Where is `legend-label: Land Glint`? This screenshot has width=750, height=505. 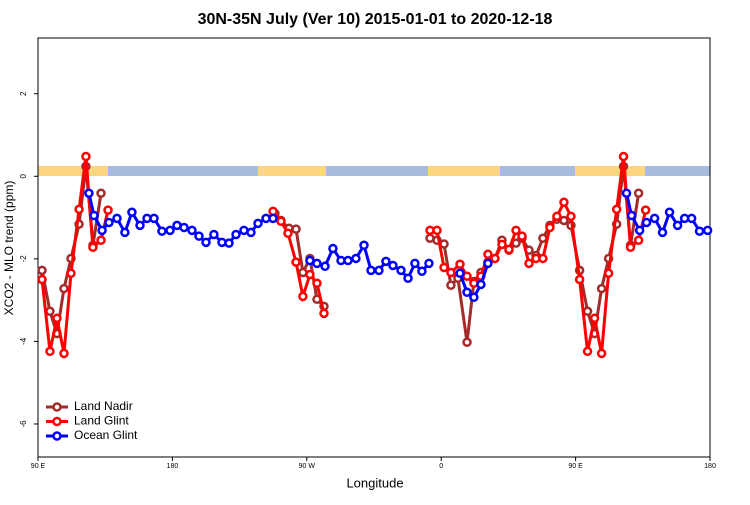 legend-label: Land Glint is located at coordinates (101, 421).